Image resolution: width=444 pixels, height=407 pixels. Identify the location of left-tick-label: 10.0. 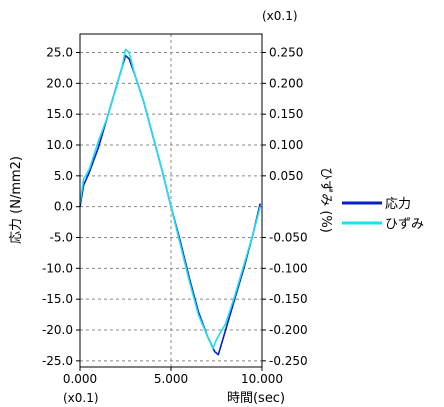
(59, 145).